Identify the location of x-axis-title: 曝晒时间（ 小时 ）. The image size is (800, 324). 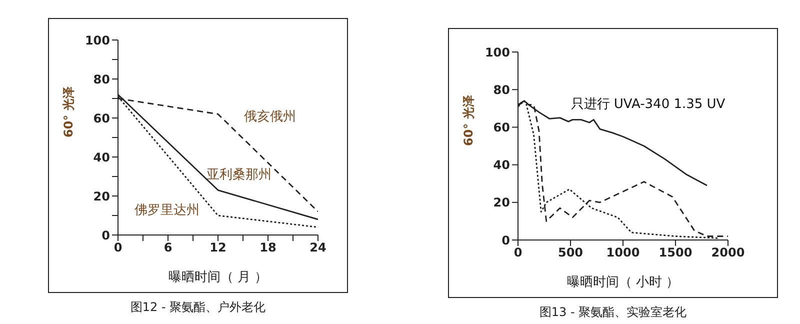
(623, 282).